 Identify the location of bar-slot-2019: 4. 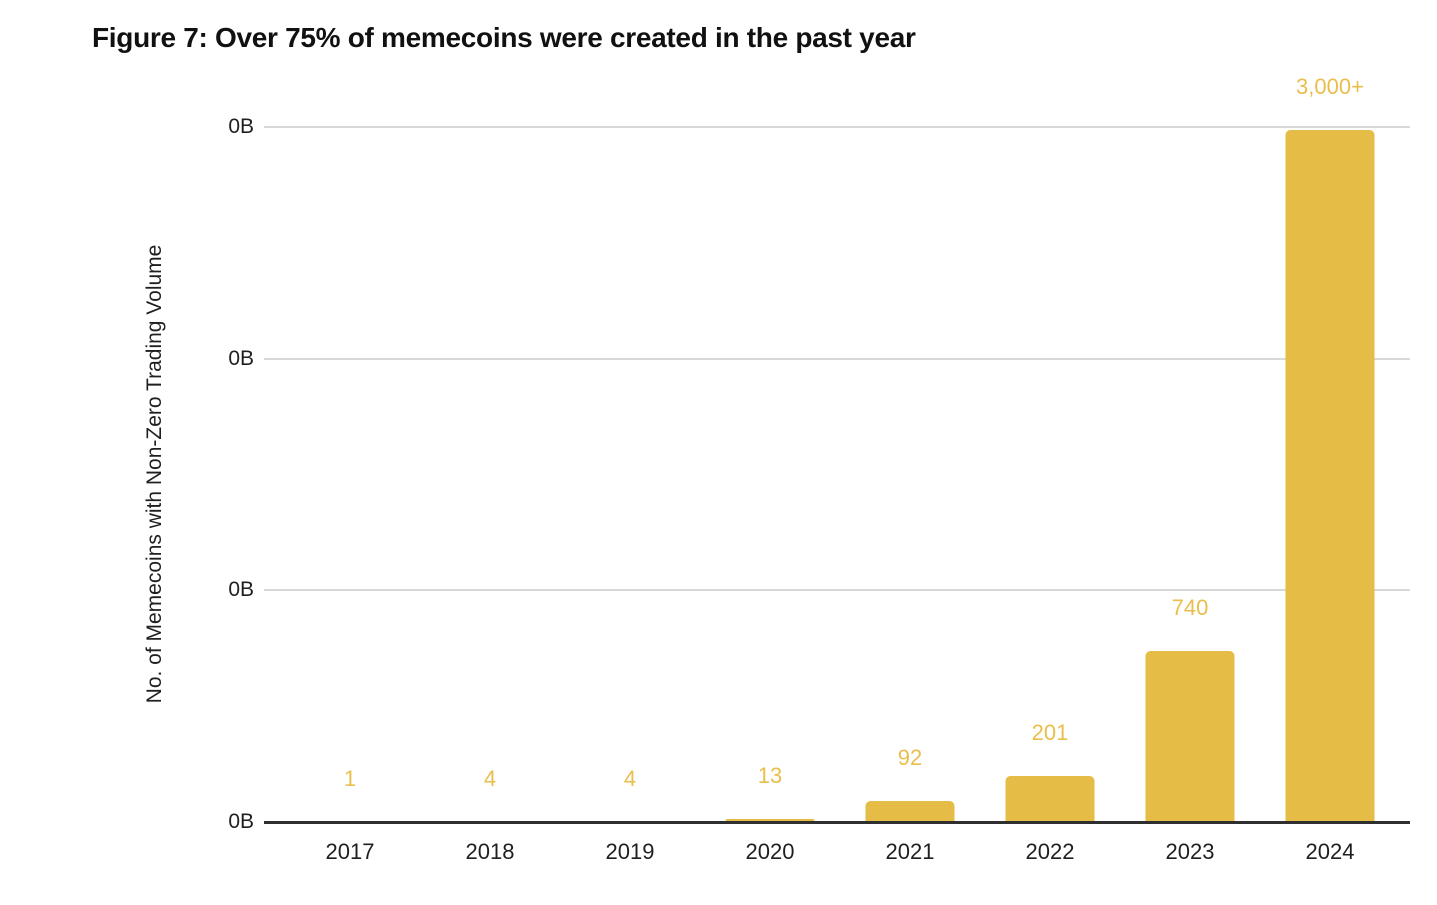
(630, 474).